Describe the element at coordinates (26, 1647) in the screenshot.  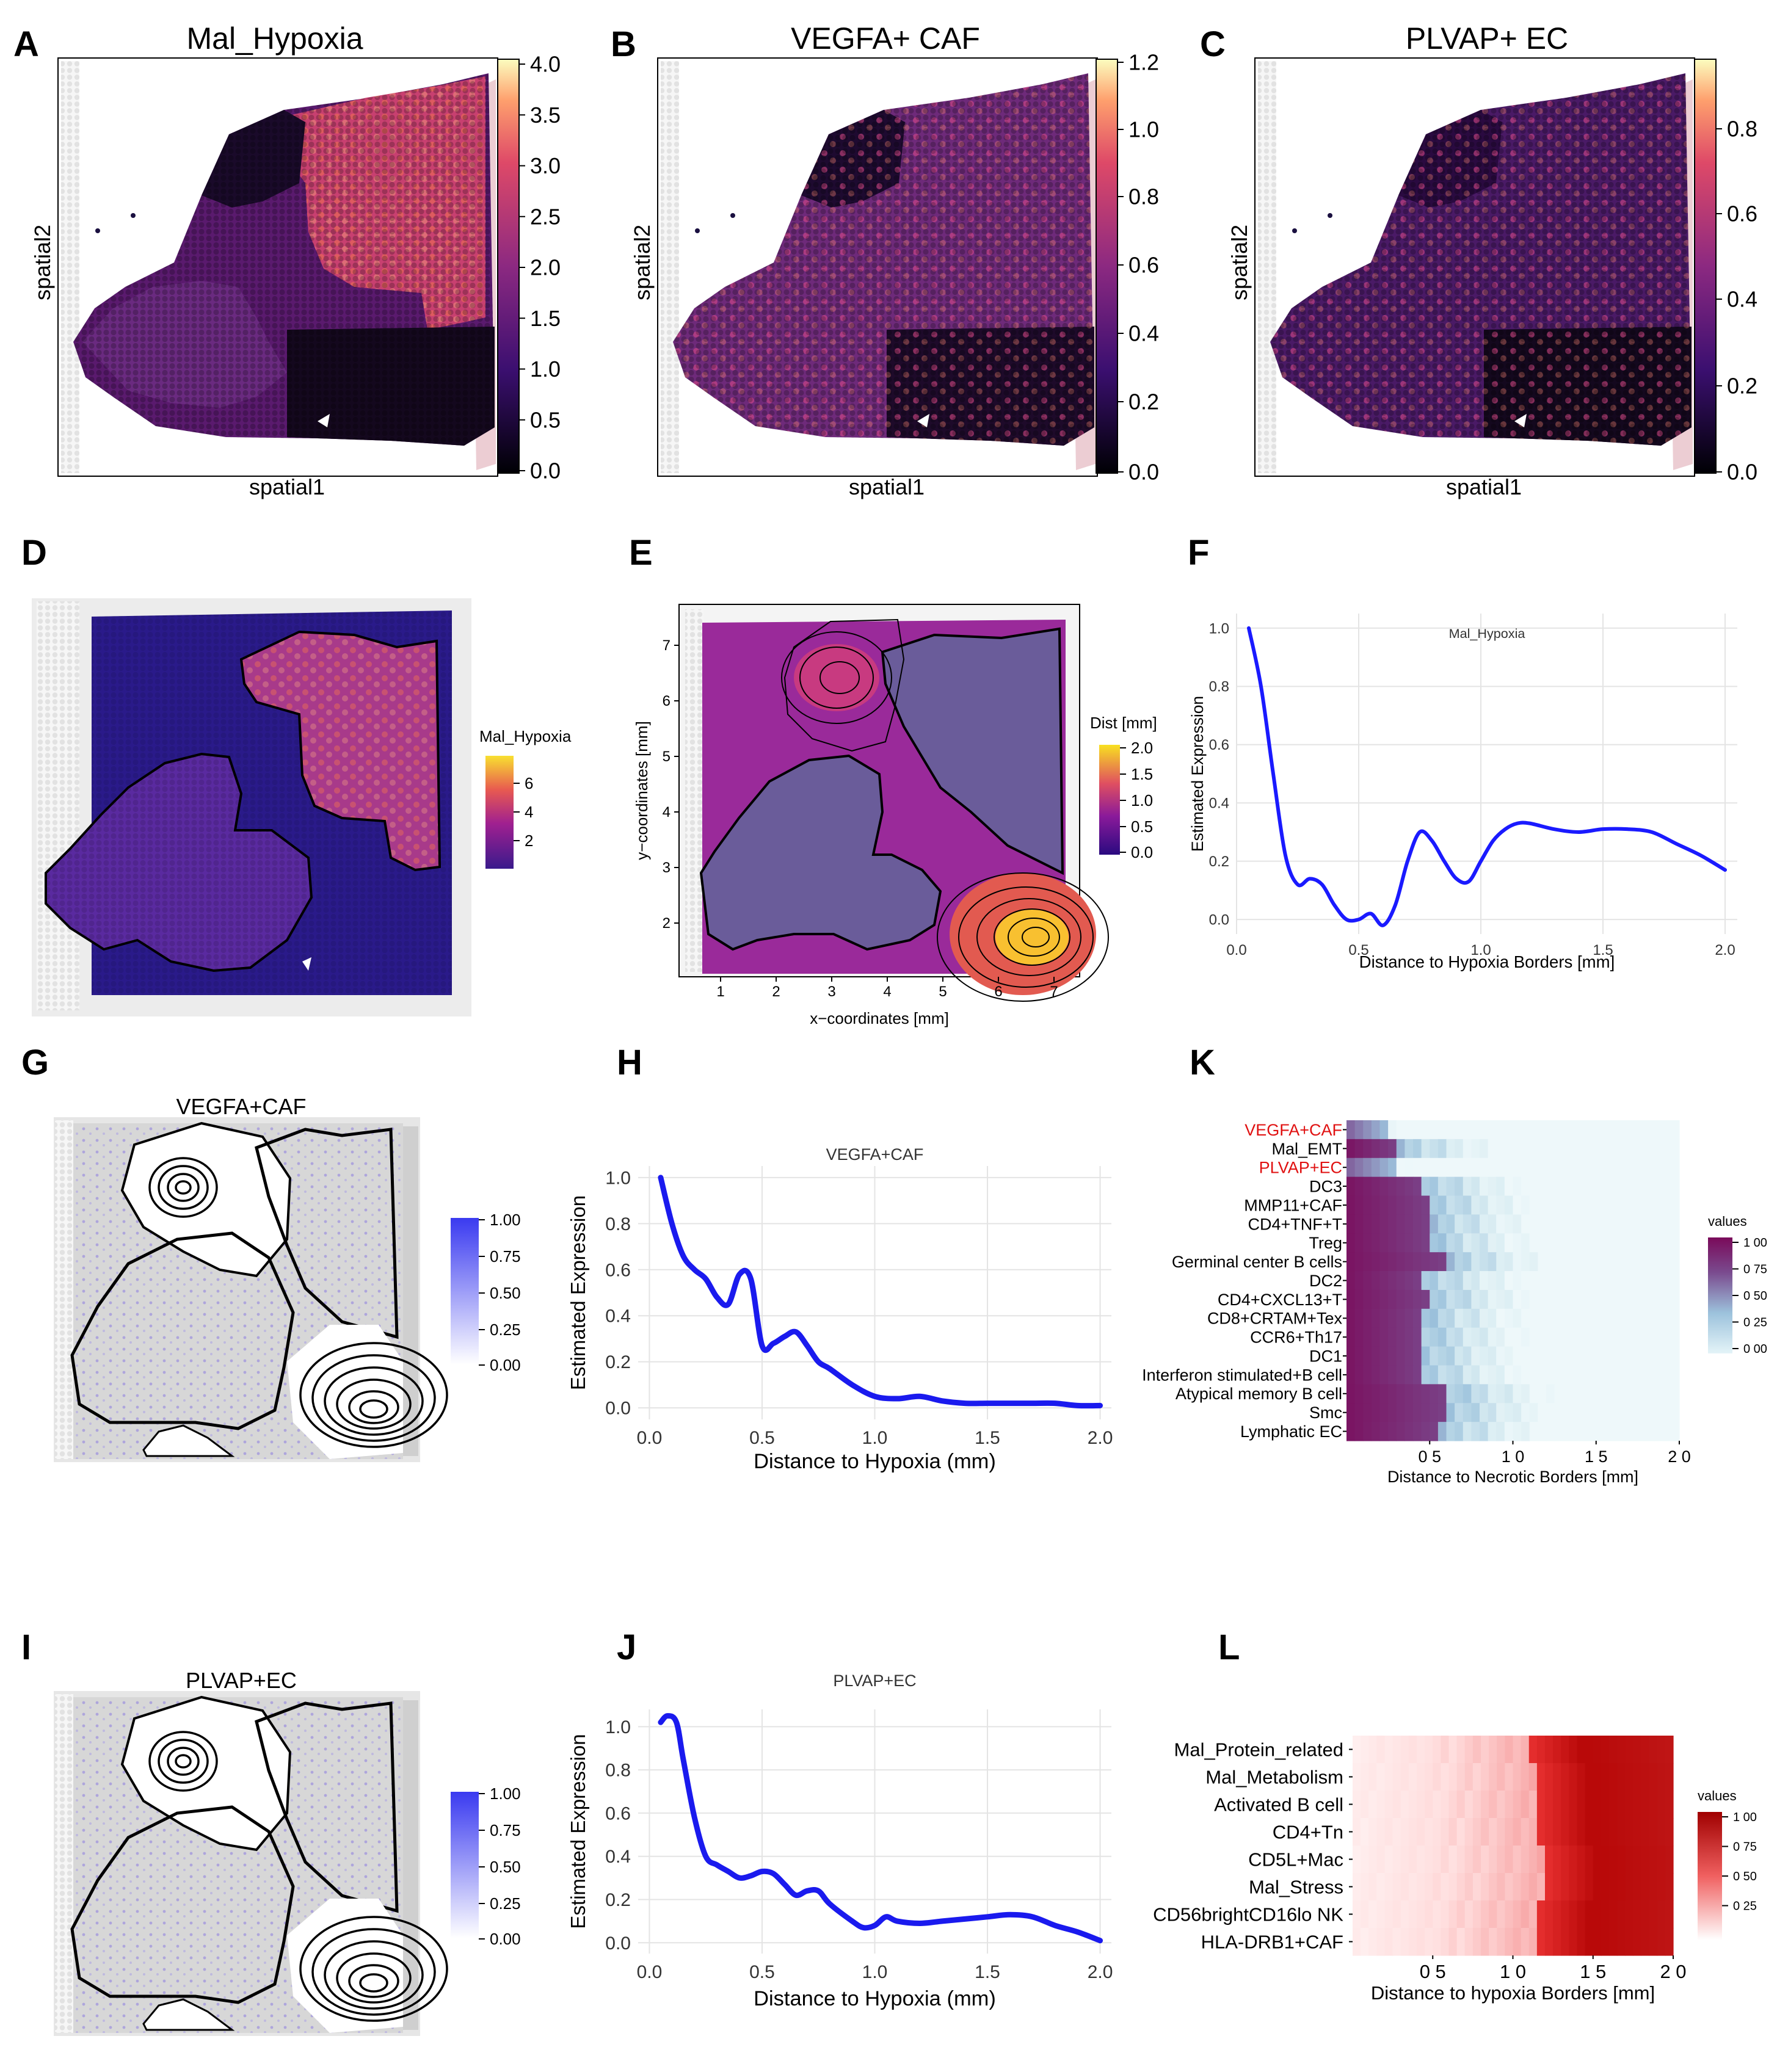
I see `panel-letter: I` at that location.